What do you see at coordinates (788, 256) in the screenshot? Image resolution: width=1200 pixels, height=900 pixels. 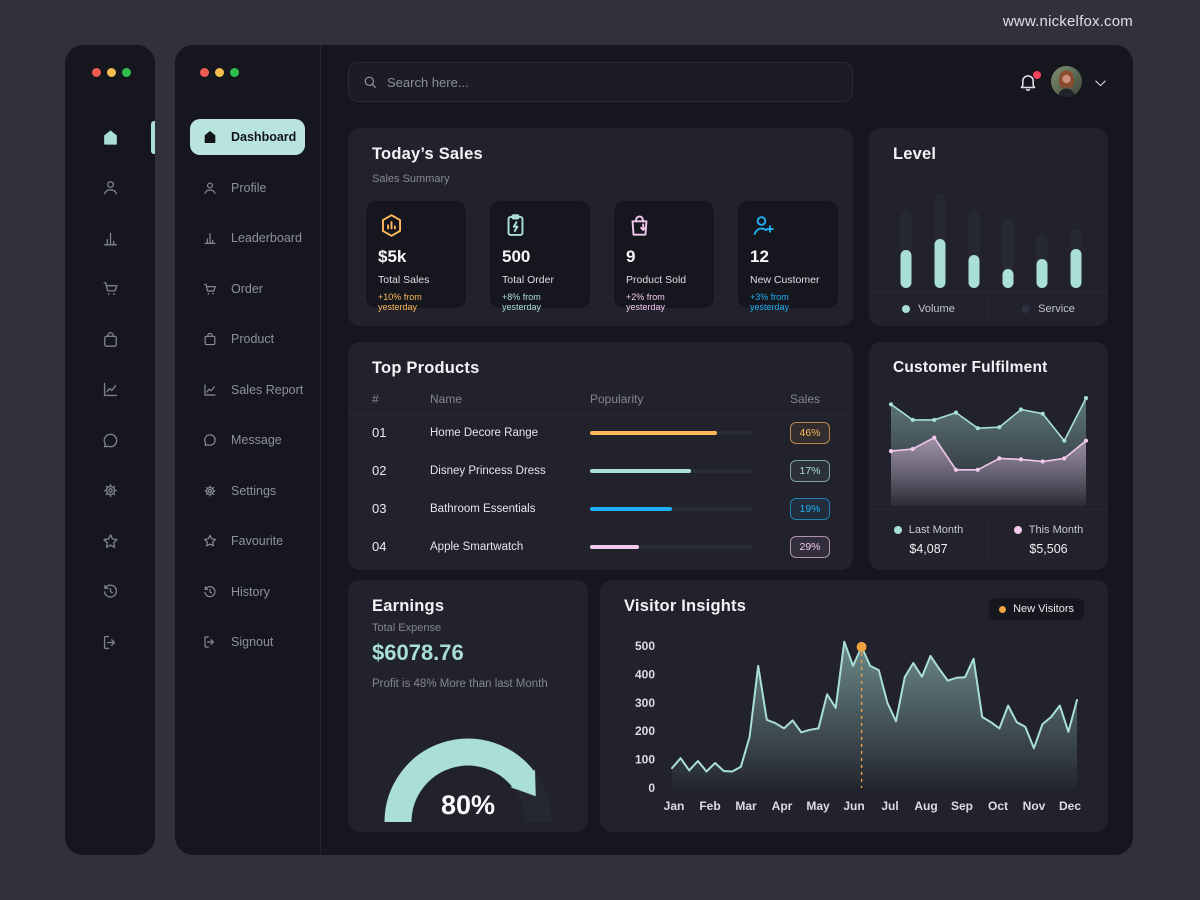 I see `stat-card-new-customer: 12 New Customer +3% from yesterday` at bounding box center [788, 256].